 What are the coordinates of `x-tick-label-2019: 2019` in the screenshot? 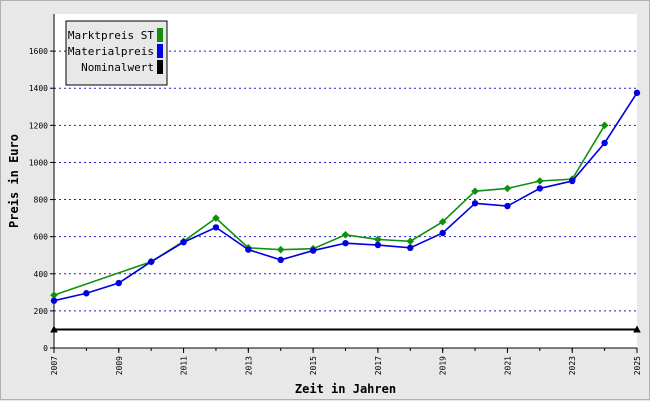 It's located at (443, 365).